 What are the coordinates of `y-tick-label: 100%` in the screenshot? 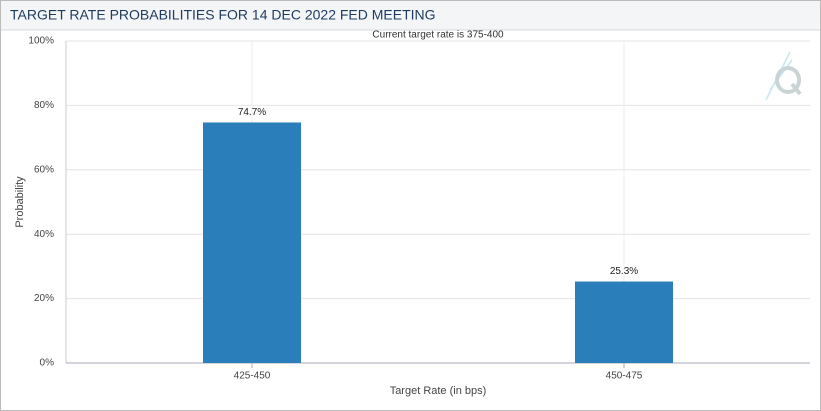 It's located at (41, 41).